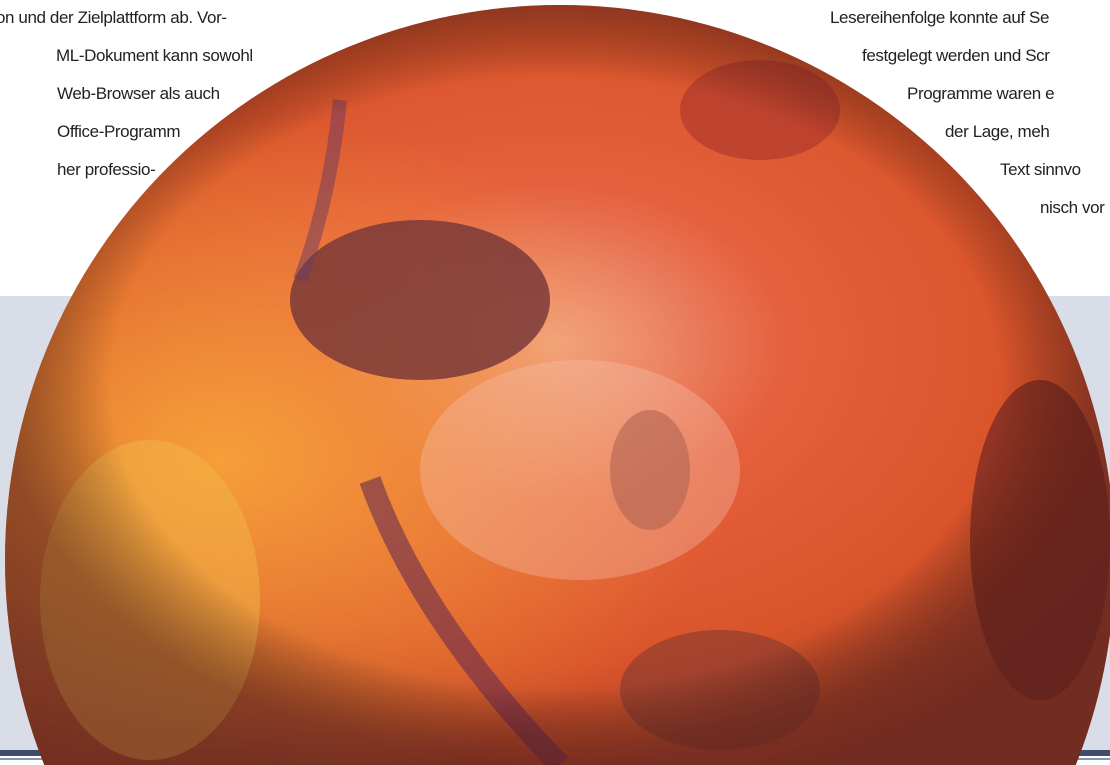 This screenshot has width=1110, height=765. I want to click on text-line: nisch vor, so click(1072, 207).